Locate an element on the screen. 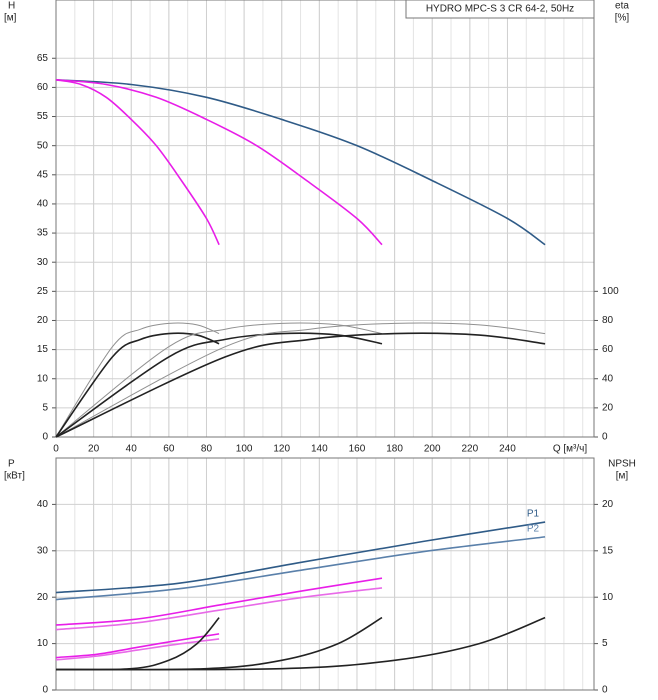 The height and width of the screenshot is (700, 658). y-tick-label: 50 is located at coordinates (43, 145).